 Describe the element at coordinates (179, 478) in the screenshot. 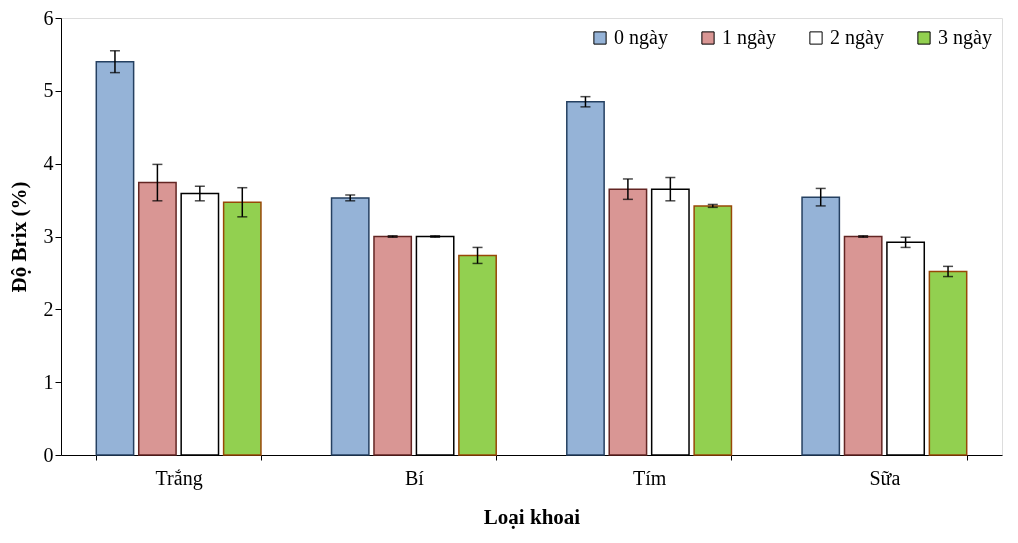

I see `x-tick-label: Trắng` at that location.